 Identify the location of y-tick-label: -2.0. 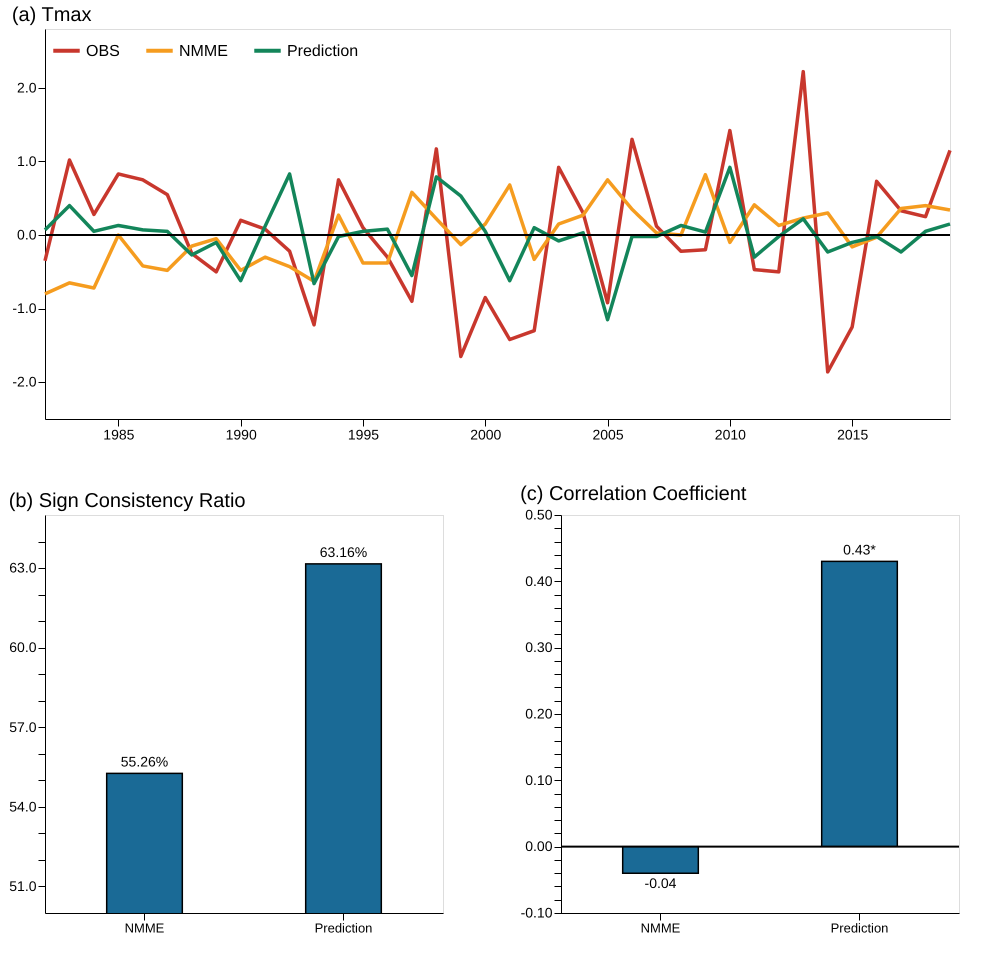
(24, 382).